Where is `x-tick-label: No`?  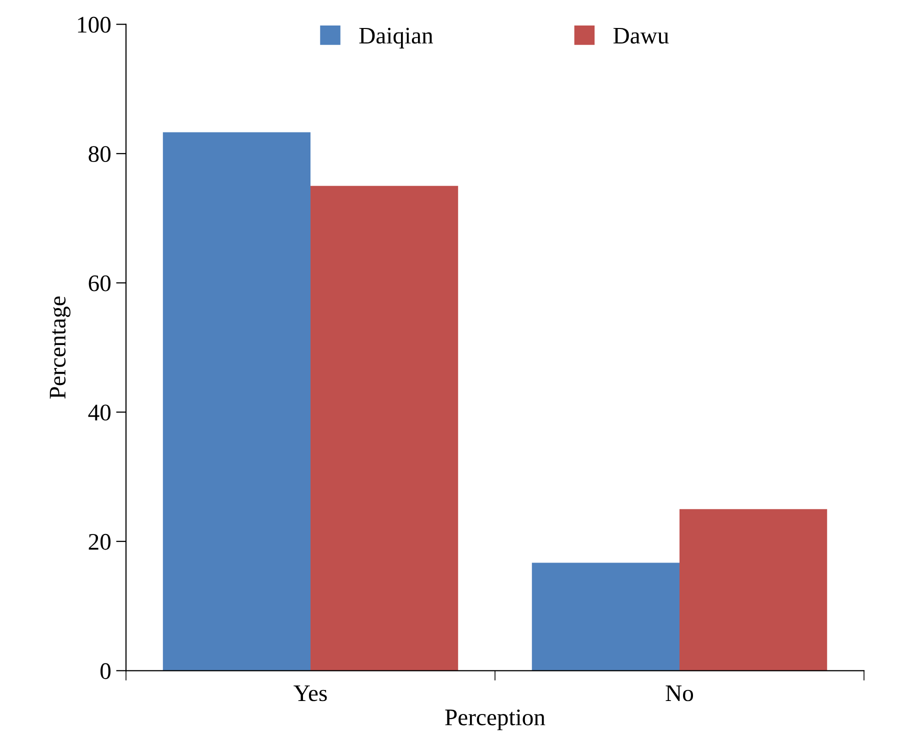 x-tick-label: No is located at coordinates (680, 693).